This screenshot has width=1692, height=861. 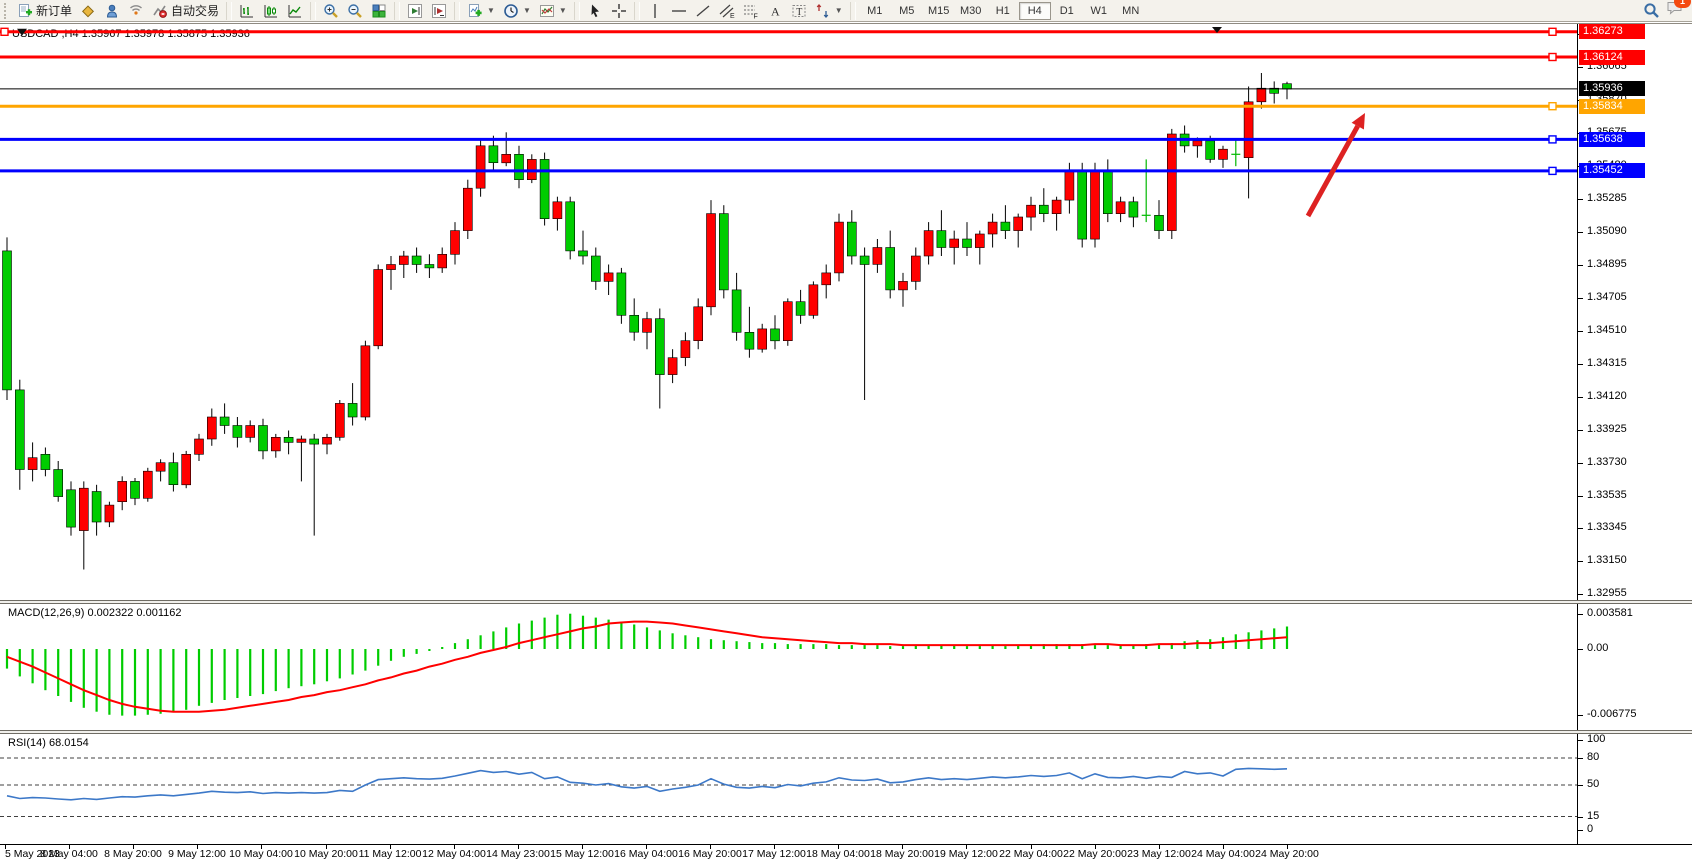 I want to click on svg-text: A, so click(x=775, y=11).